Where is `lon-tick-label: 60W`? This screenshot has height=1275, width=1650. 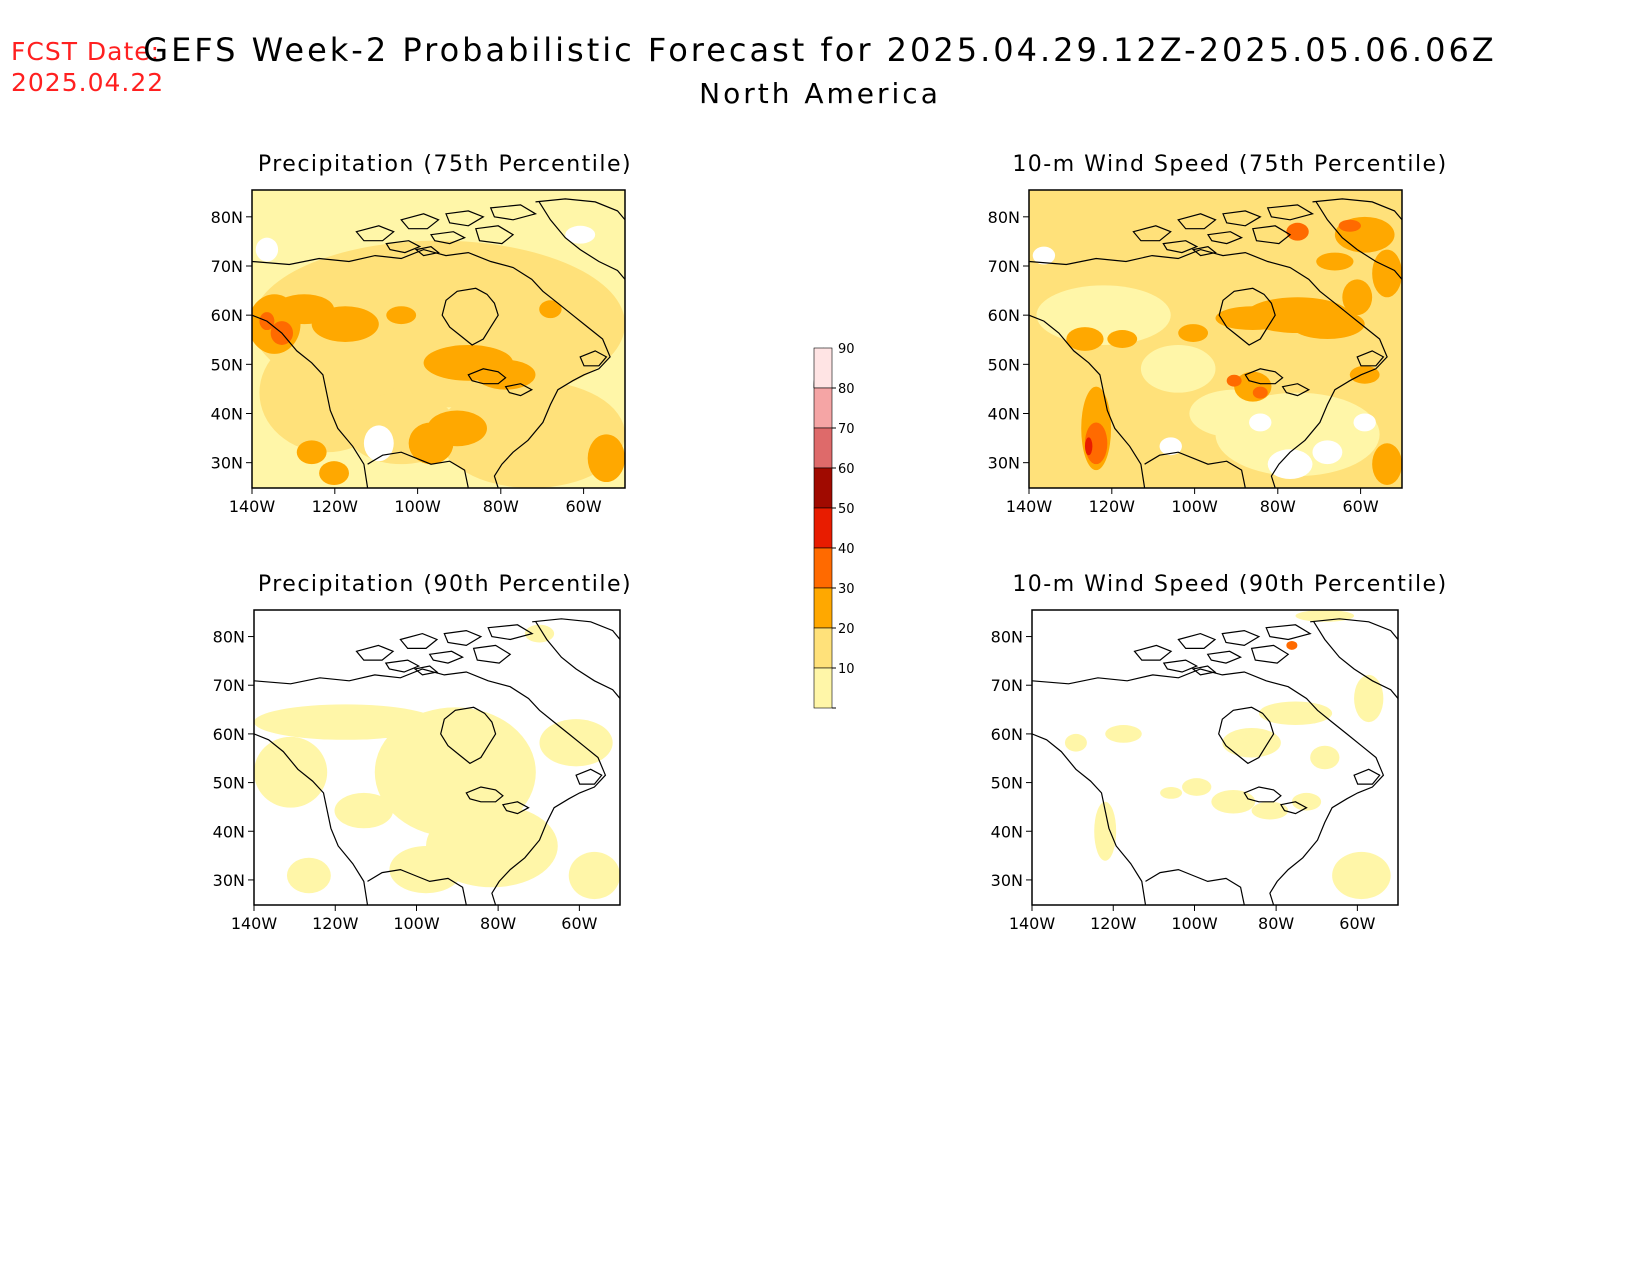 lon-tick-label: 60W is located at coordinates (1361, 506).